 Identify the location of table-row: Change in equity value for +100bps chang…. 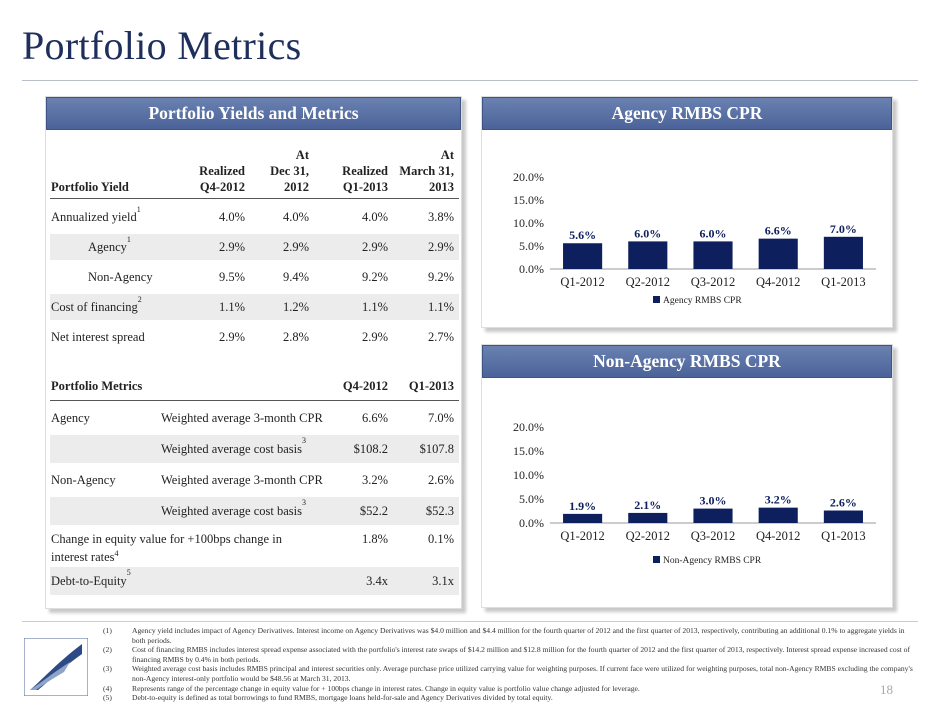
(254, 546).